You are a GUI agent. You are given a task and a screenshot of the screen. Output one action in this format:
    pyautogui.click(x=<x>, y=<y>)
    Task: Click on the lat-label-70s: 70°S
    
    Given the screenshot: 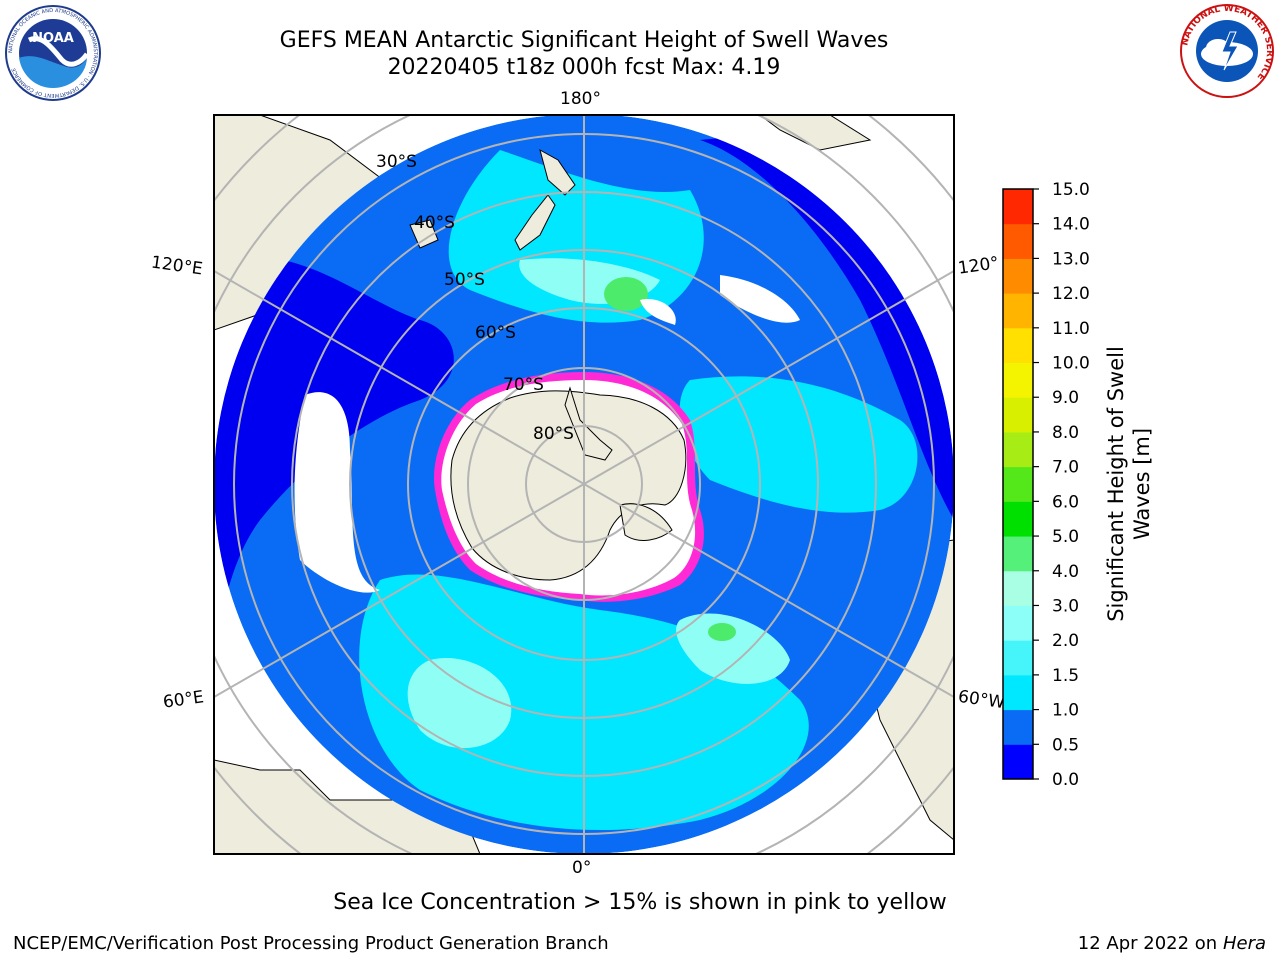 What is the action you would take?
    pyautogui.click(x=523, y=385)
    